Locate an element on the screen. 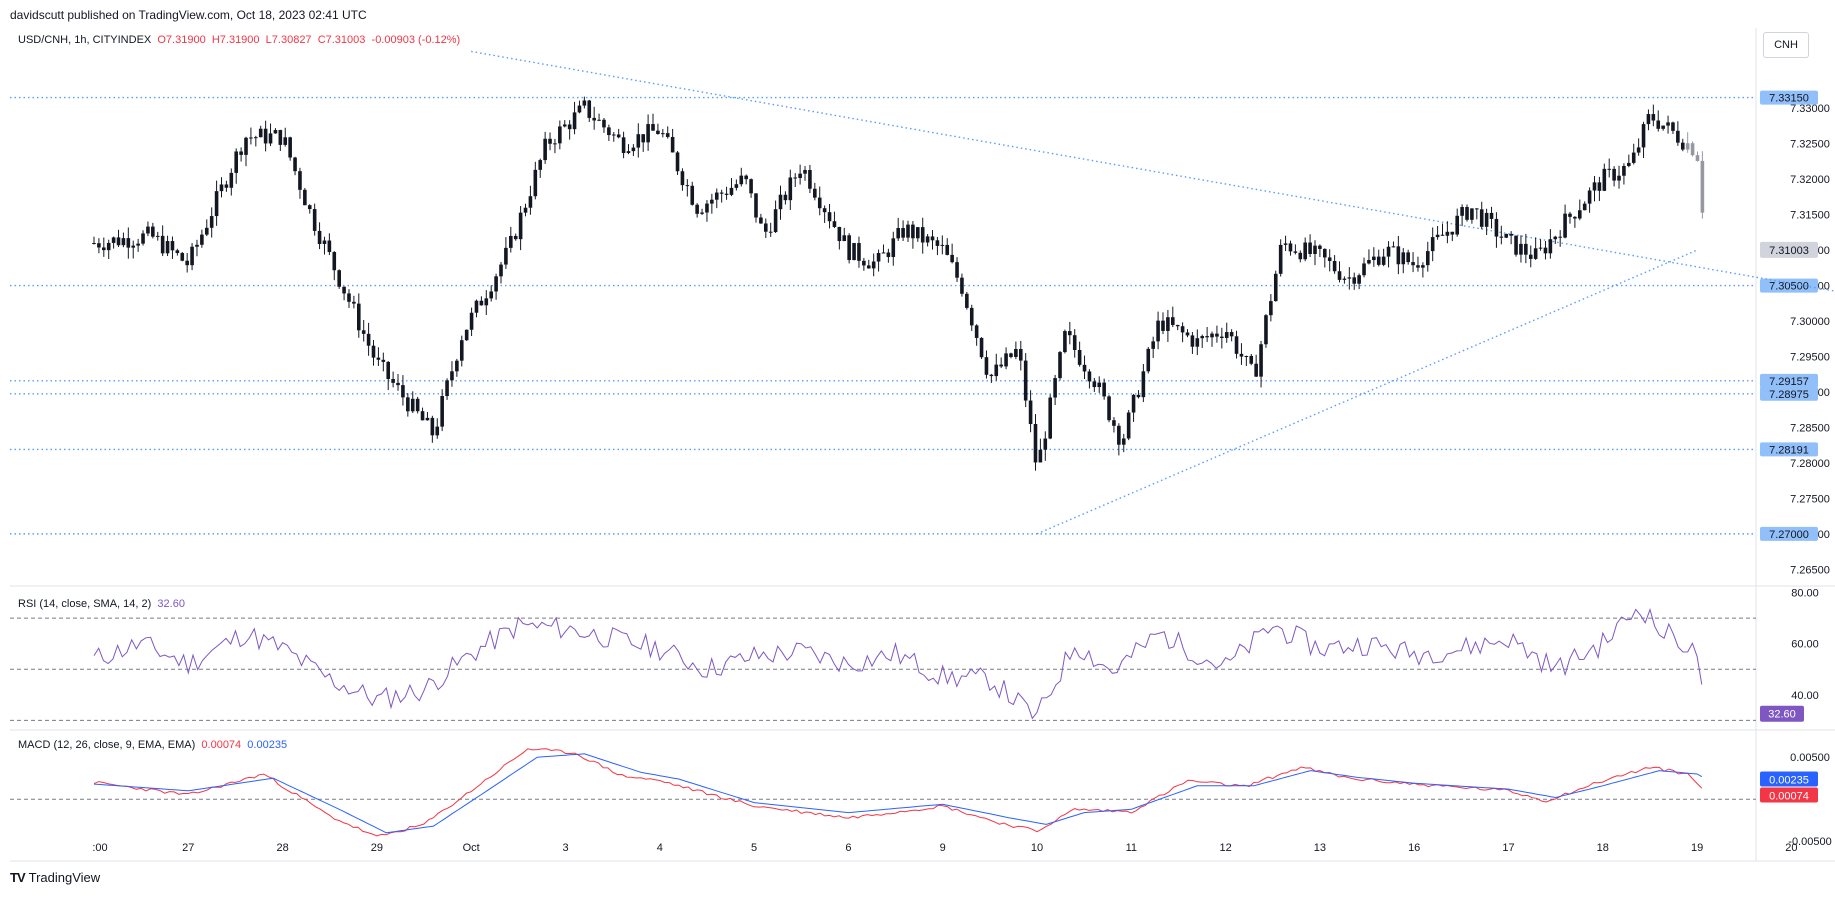 The width and height of the screenshot is (1835, 897). x-tick-label: 9 is located at coordinates (943, 848).